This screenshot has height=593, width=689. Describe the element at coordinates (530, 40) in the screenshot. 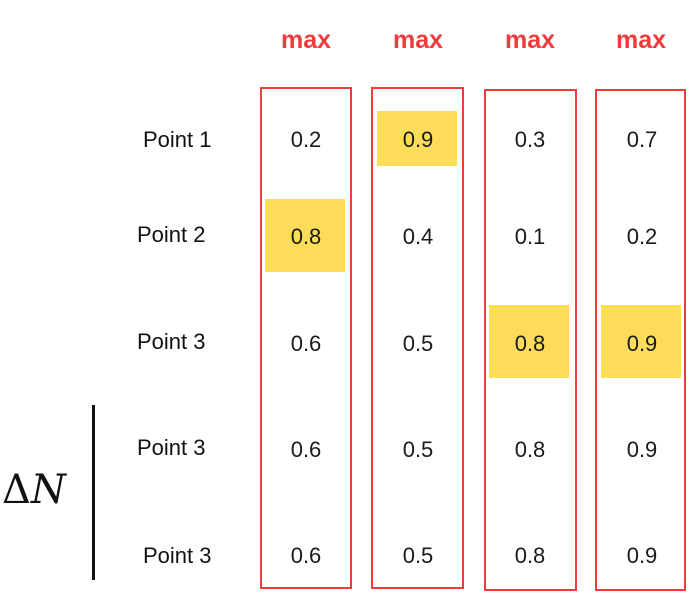

I see `column-header-3: max` at that location.